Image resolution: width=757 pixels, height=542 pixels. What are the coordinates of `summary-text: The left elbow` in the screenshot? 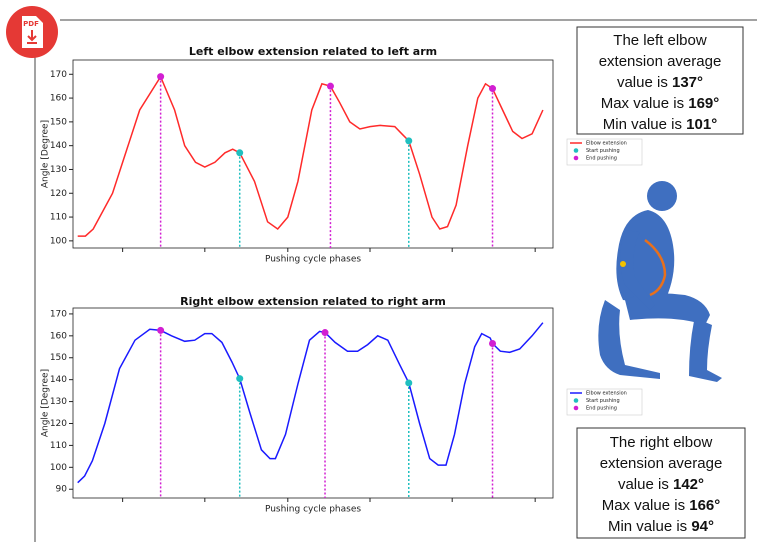 It's located at (660, 40).